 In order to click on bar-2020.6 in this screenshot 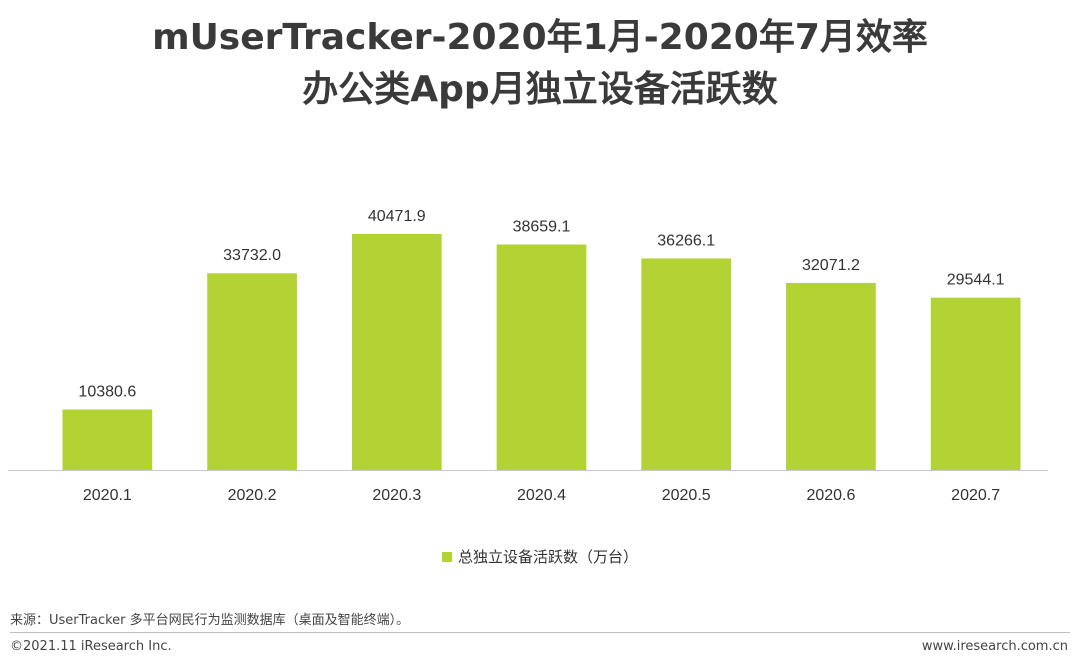, I will do `click(831, 376)`.